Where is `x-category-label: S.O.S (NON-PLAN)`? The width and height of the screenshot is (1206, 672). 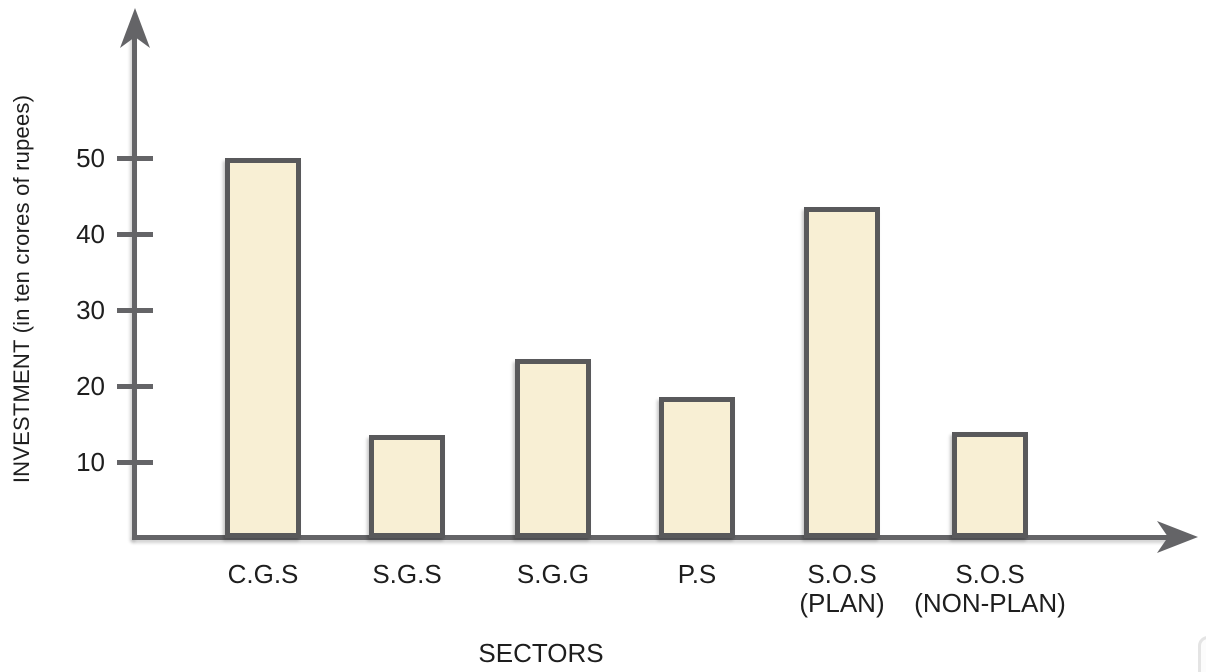
x-category-label: S.O.S (NON-PLAN) is located at coordinates (990, 588).